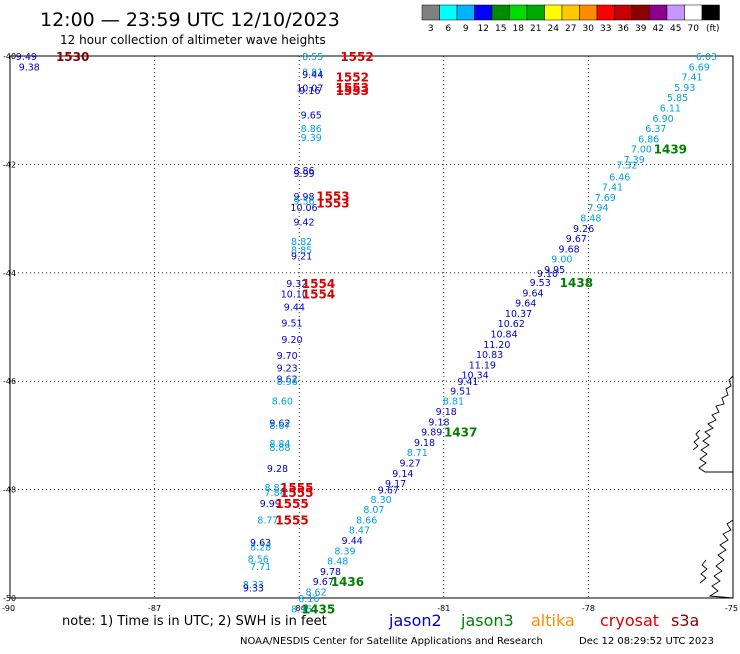 The image size is (740, 654). What do you see at coordinates (554, 29) in the screenshot?
I see `colorbar-label: 24` at bounding box center [554, 29].